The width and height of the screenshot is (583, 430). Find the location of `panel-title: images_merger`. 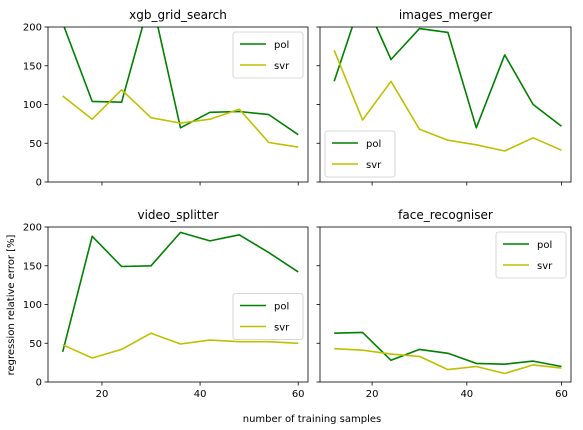

panel-title: images_merger is located at coordinates (445, 15).